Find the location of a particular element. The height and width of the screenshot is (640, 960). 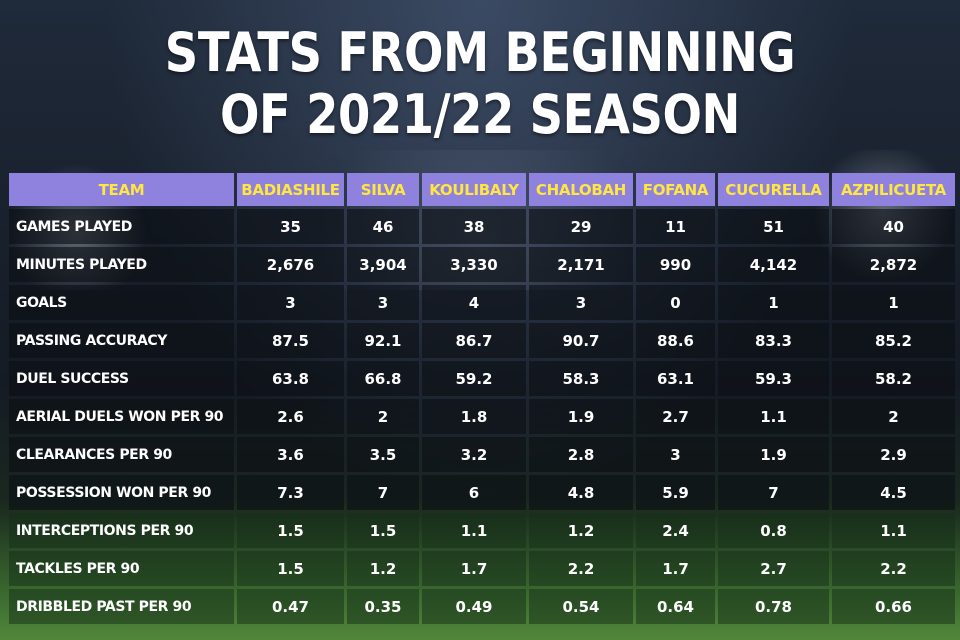

table-cell: 0.8 is located at coordinates (773, 530).